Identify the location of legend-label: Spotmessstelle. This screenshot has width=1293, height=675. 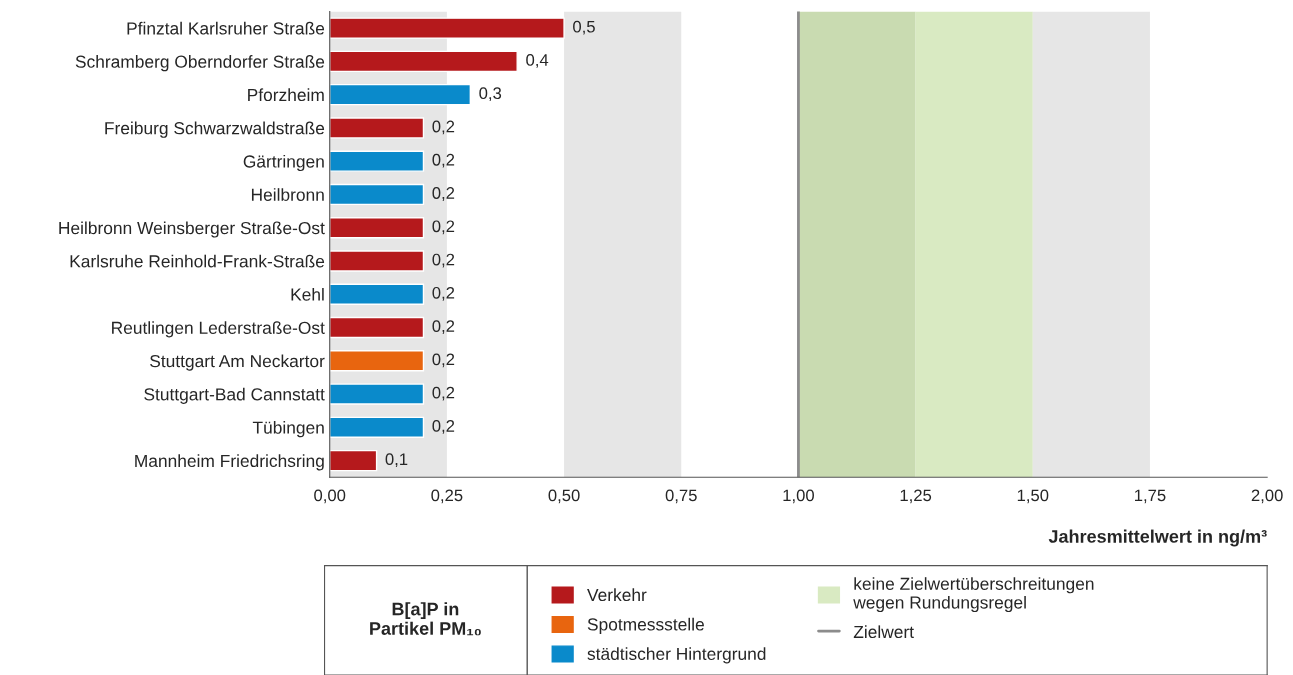
(645, 625).